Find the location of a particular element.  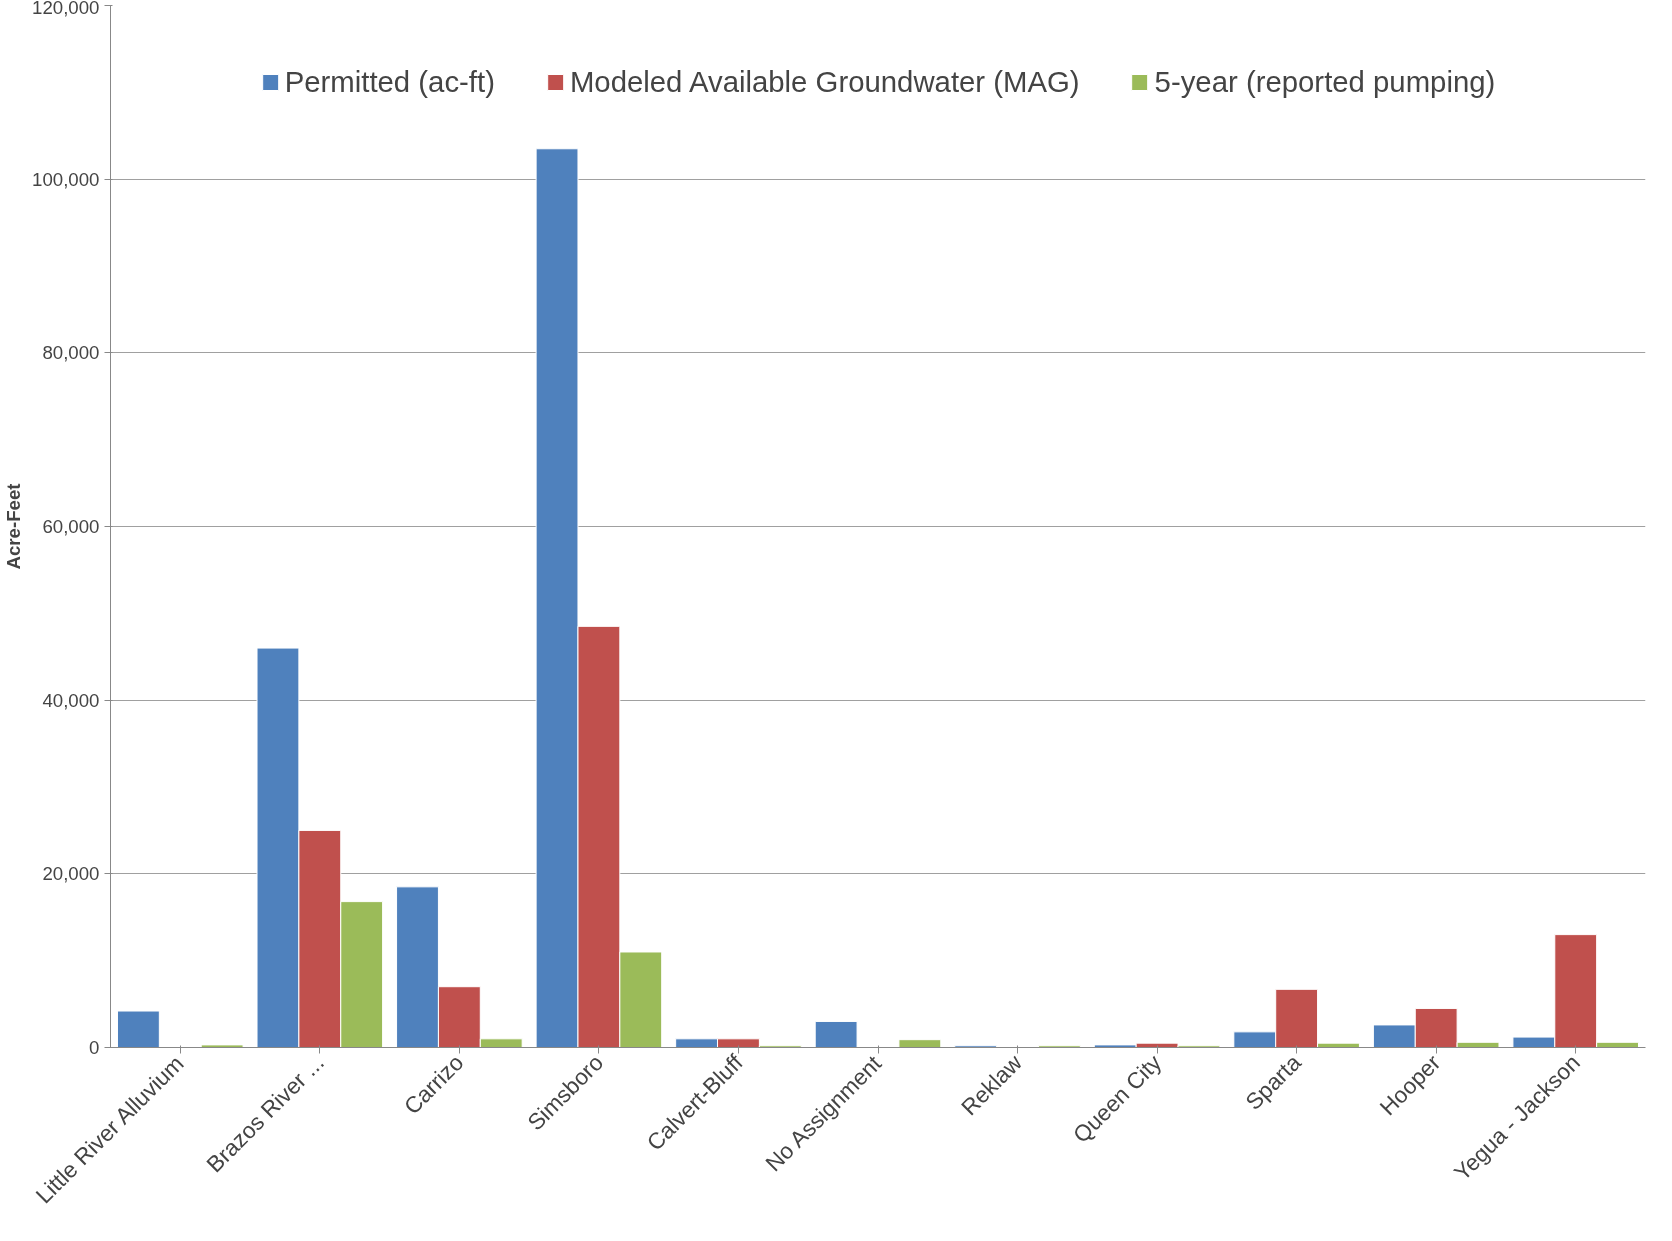

y-tick-label: 120,000 is located at coordinates (66, 9).